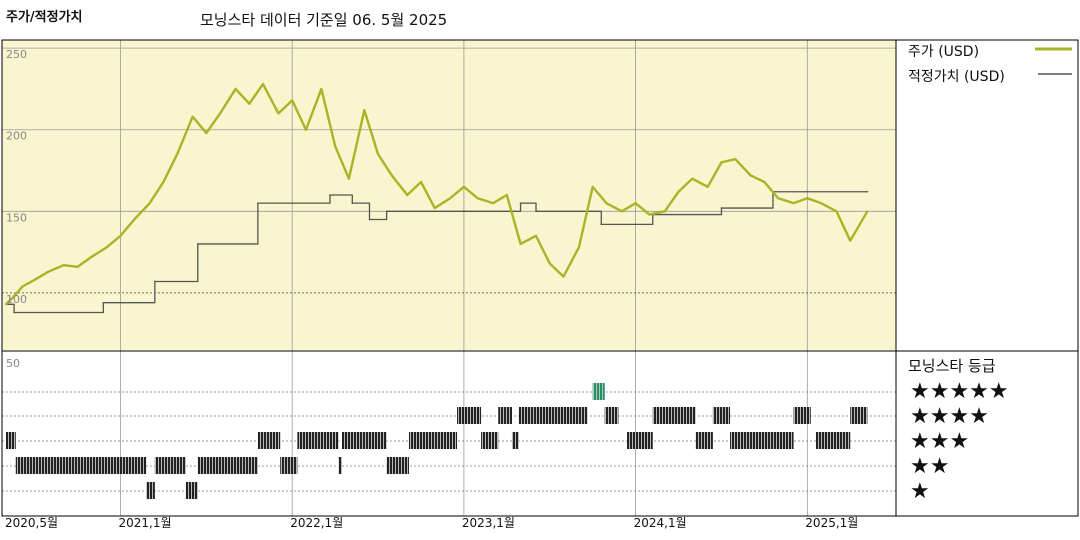 The image size is (1080, 540). I want to click on rating-legend-title: 모닝스타 등급, so click(952, 366).